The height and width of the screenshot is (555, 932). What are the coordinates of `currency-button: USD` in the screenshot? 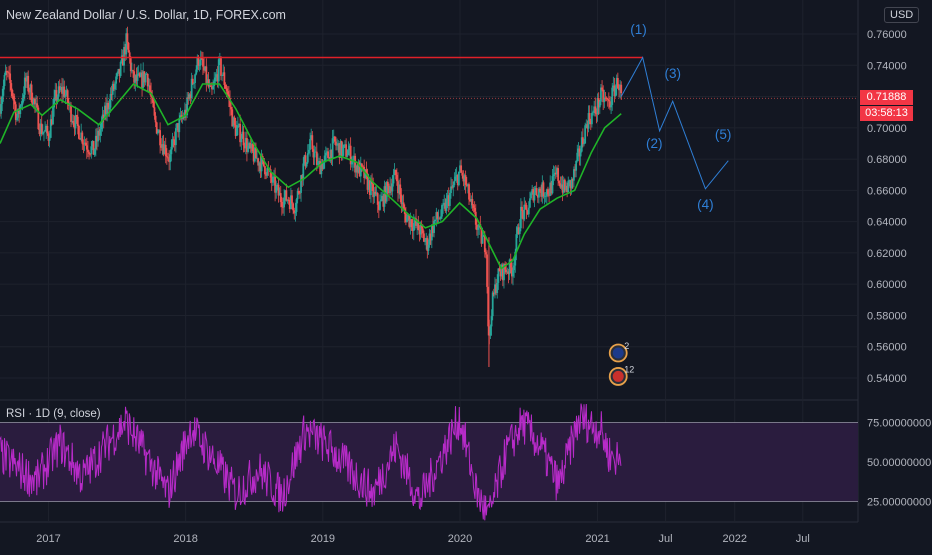 It's located at (902, 15).